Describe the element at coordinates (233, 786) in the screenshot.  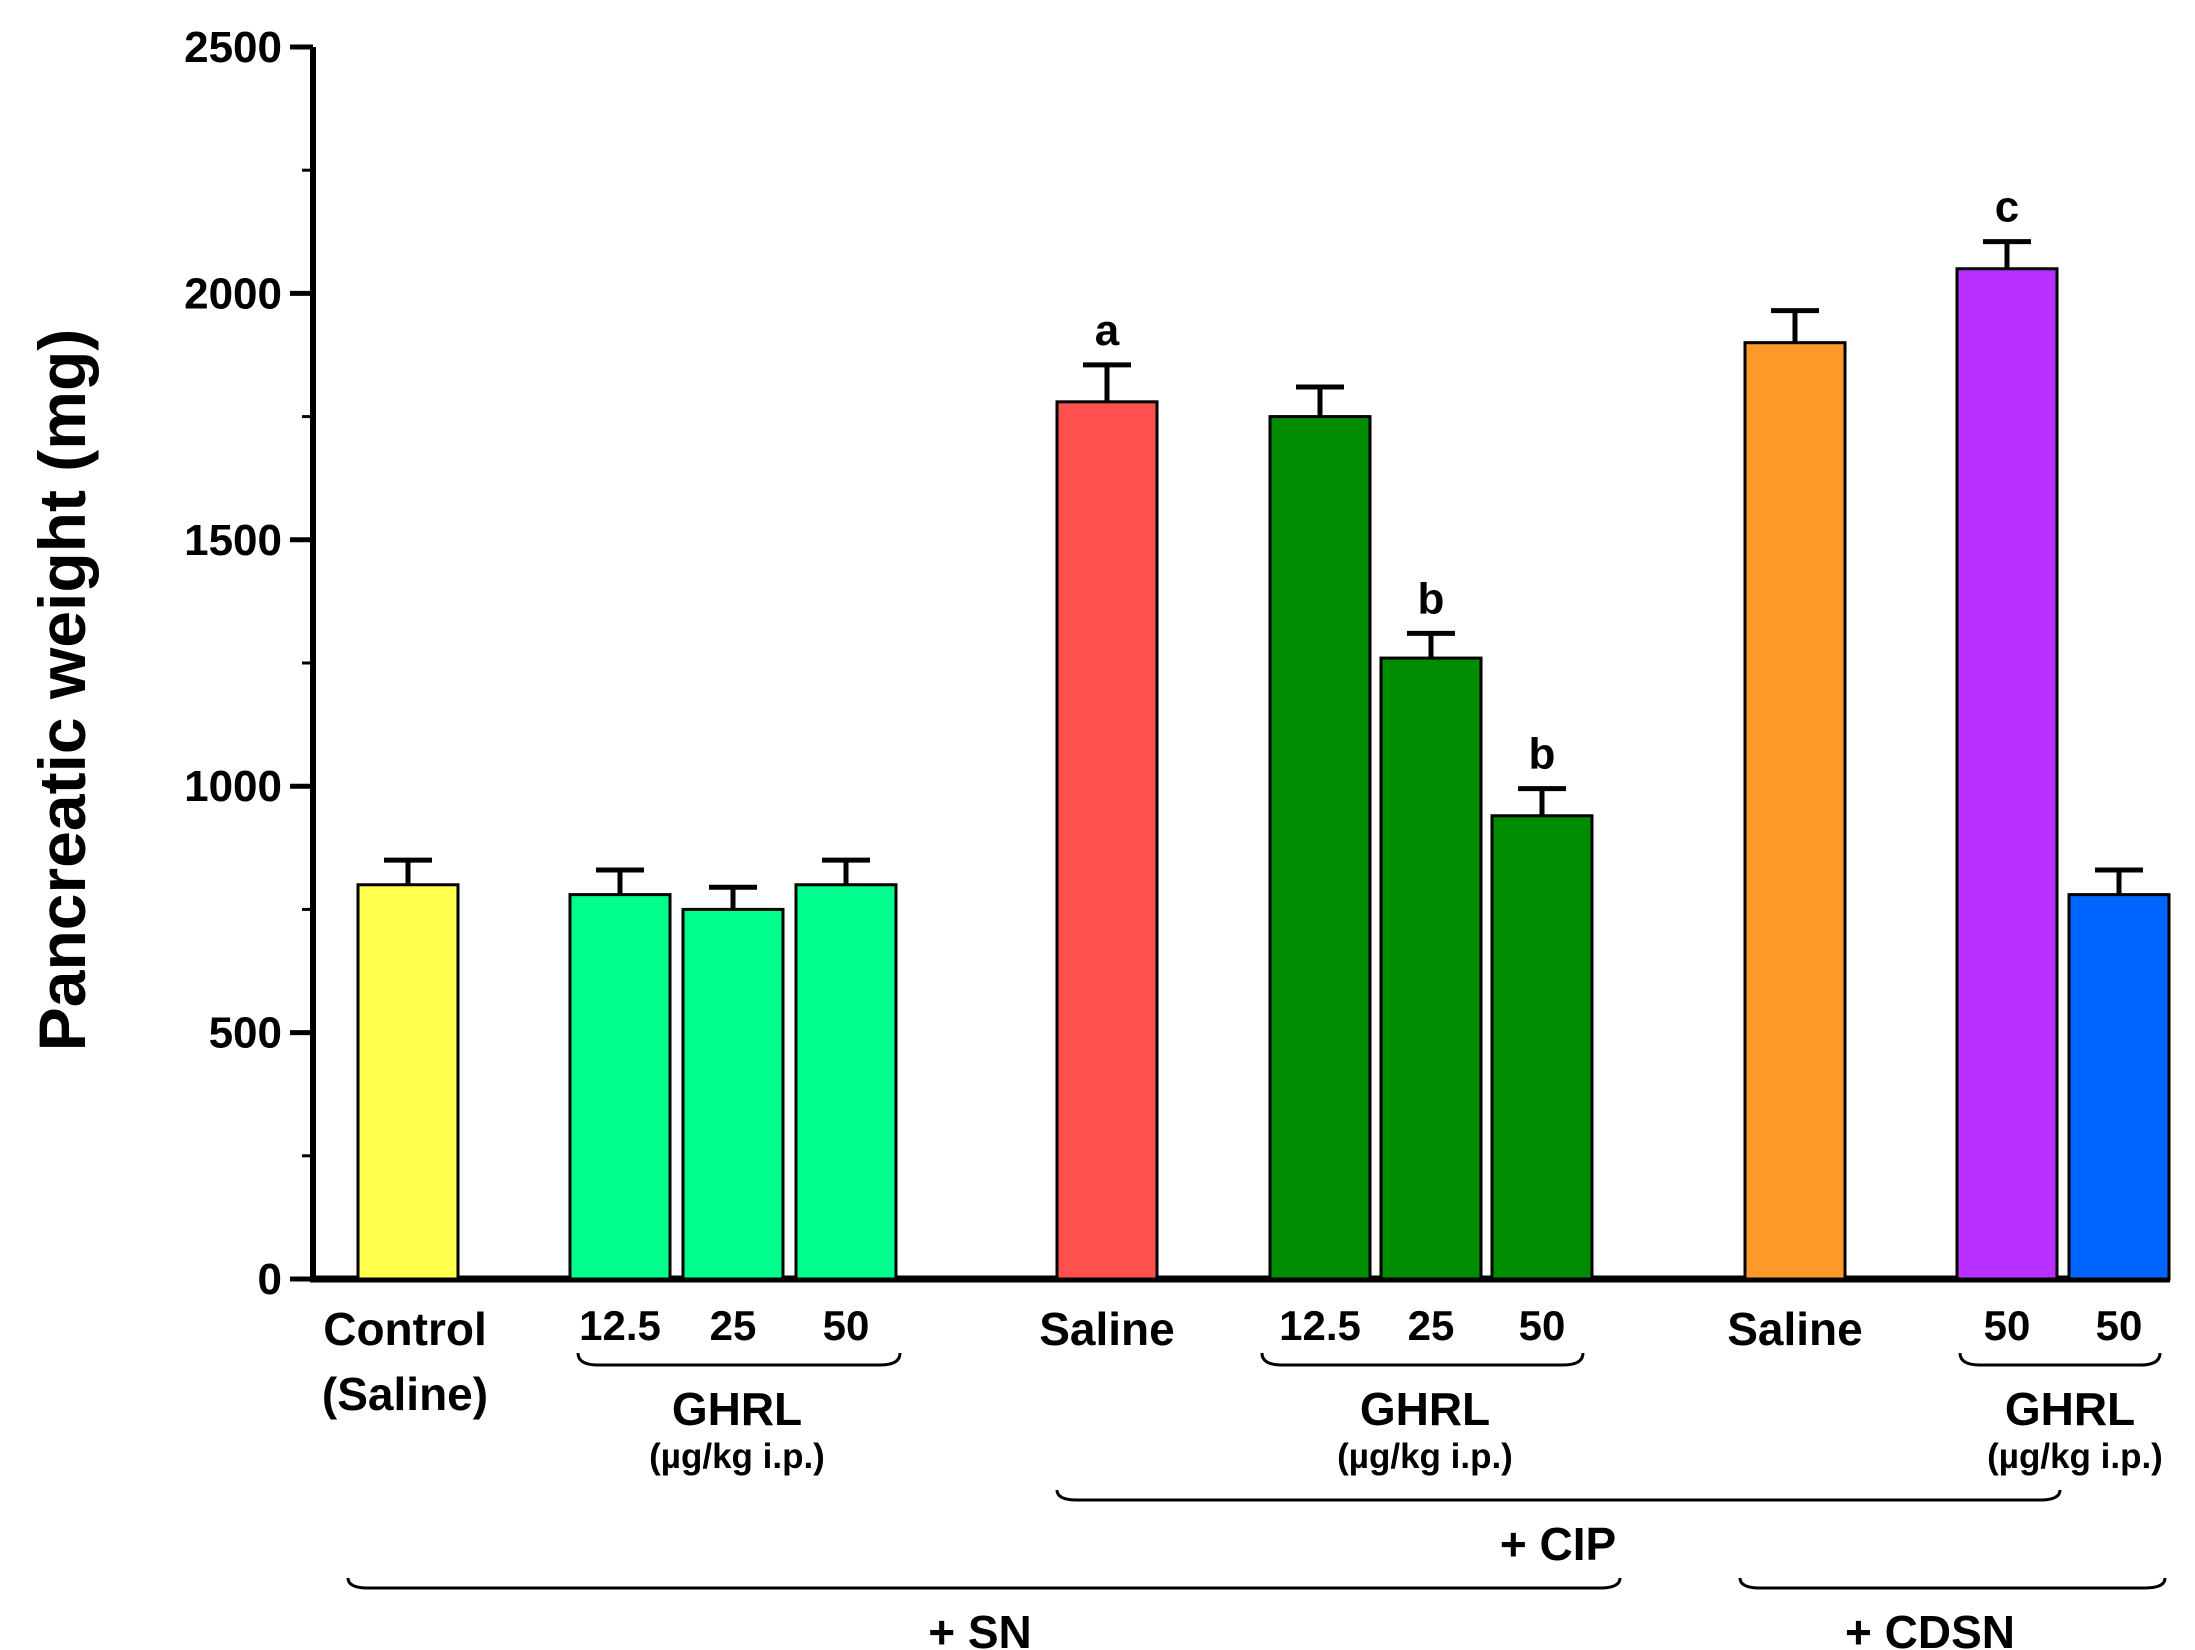
I see `y-tick-label: 1000` at that location.